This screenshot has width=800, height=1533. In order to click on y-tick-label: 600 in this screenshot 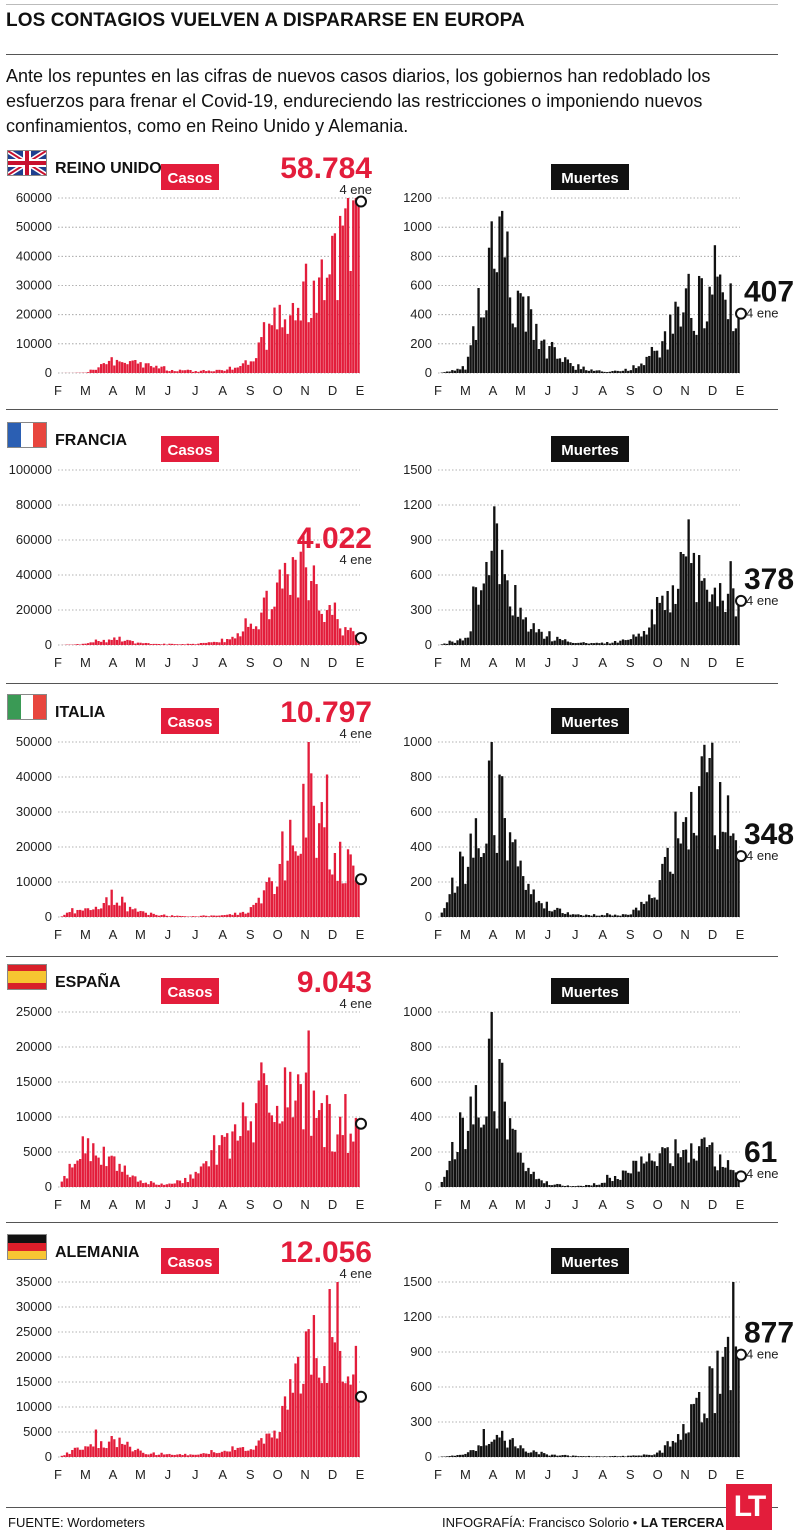, I will do `click(421, 811)`.